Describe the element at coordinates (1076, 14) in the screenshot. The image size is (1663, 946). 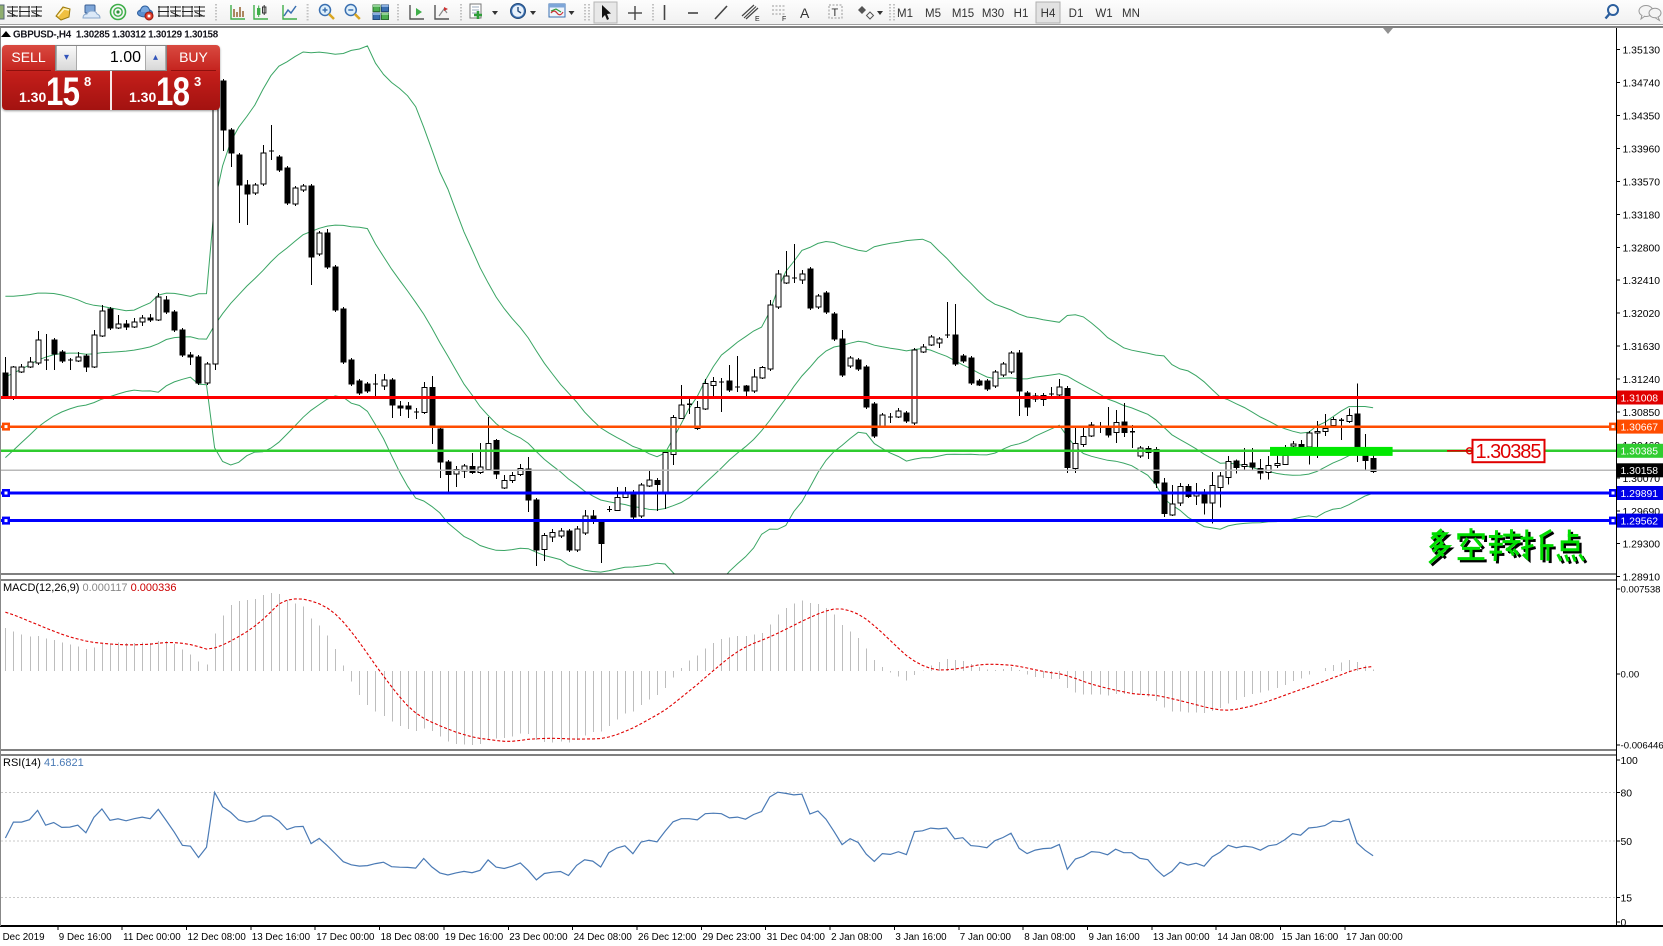
I see `svg-text: D1` at that location.